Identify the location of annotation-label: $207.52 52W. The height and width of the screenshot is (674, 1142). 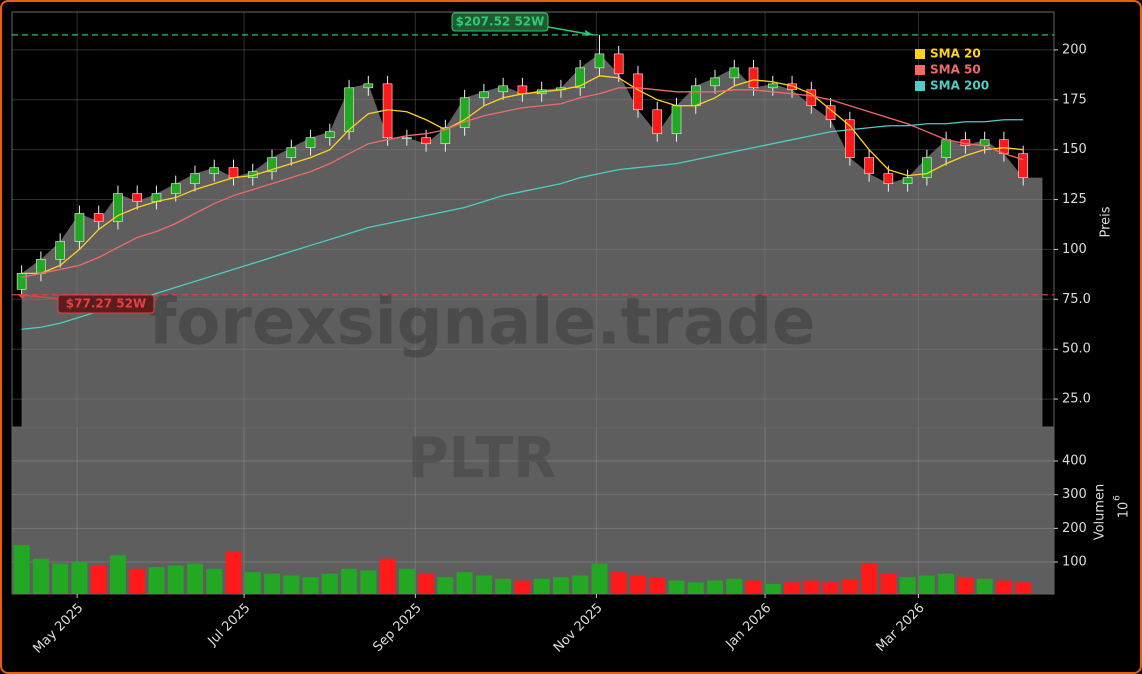
(500, 22).